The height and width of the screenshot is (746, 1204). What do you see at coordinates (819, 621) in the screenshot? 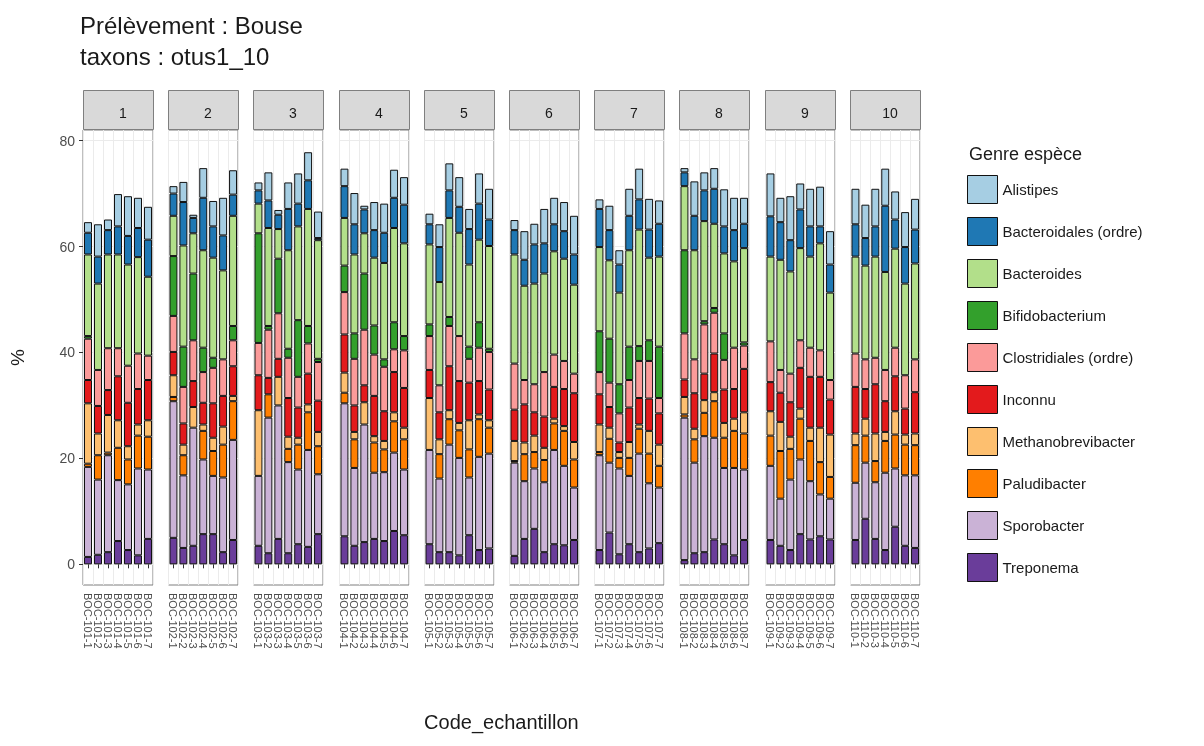
I see `x-tick-label: BOC-109-6` at bounding box center [819, 621].